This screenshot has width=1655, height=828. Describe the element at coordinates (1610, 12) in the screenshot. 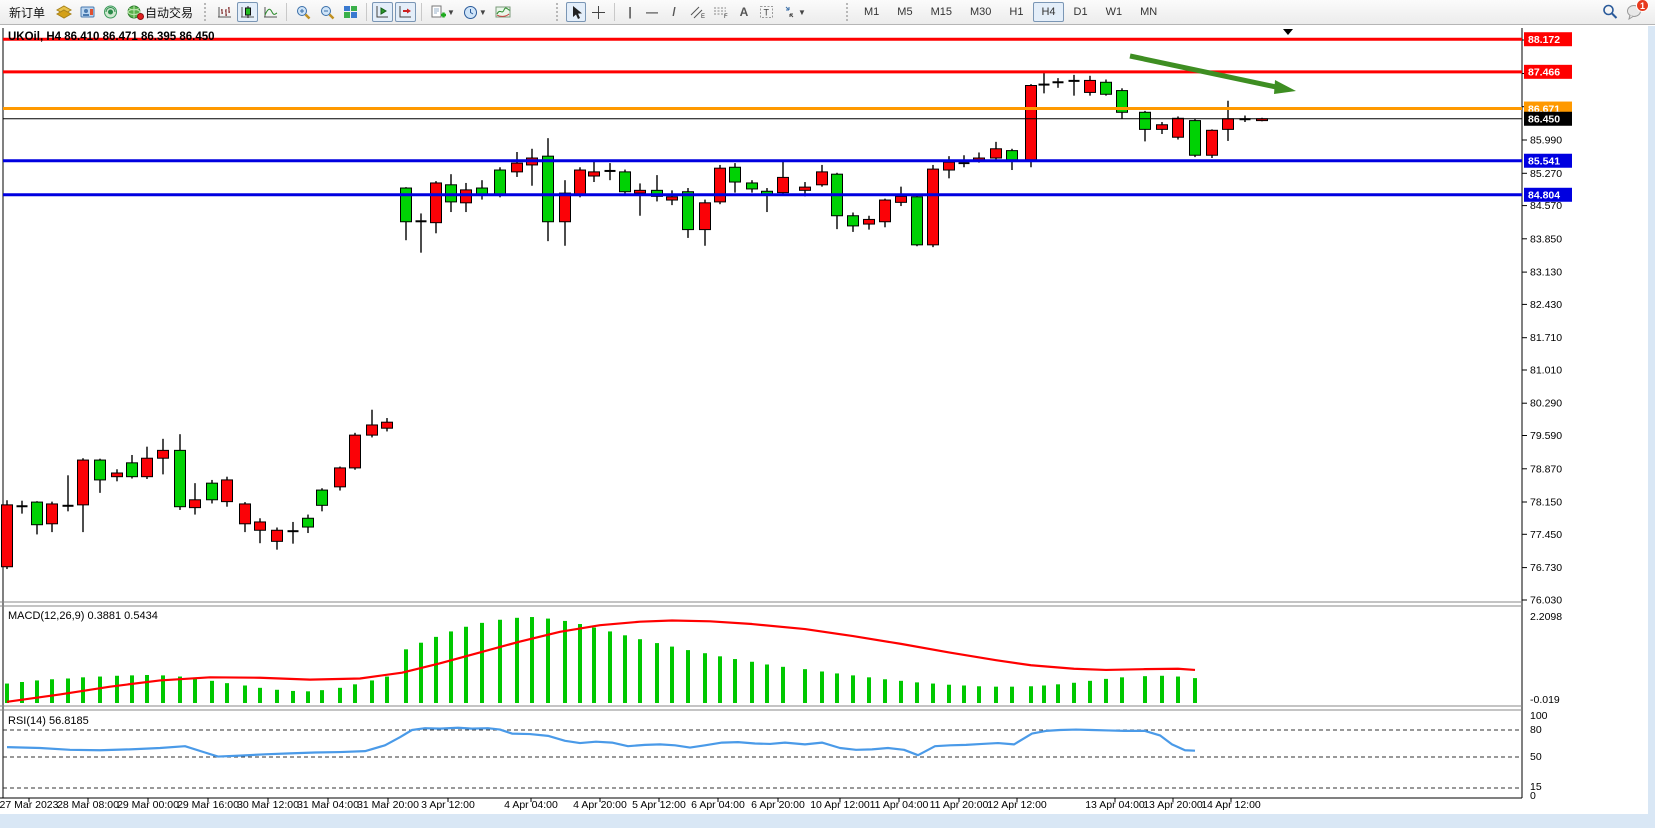

I see `search-button` at that location.